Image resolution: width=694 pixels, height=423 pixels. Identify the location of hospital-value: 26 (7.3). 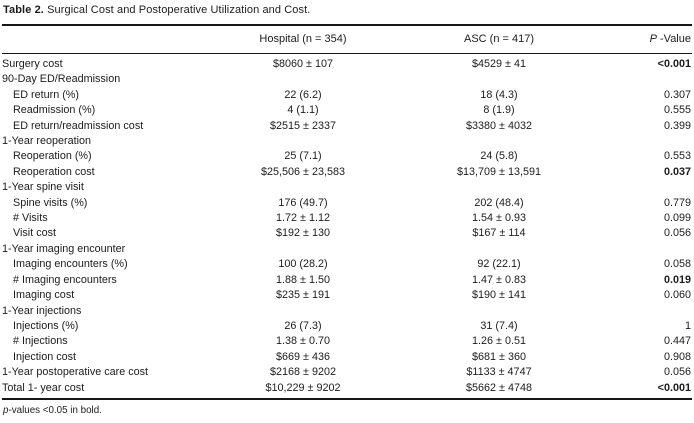
(303, 325).